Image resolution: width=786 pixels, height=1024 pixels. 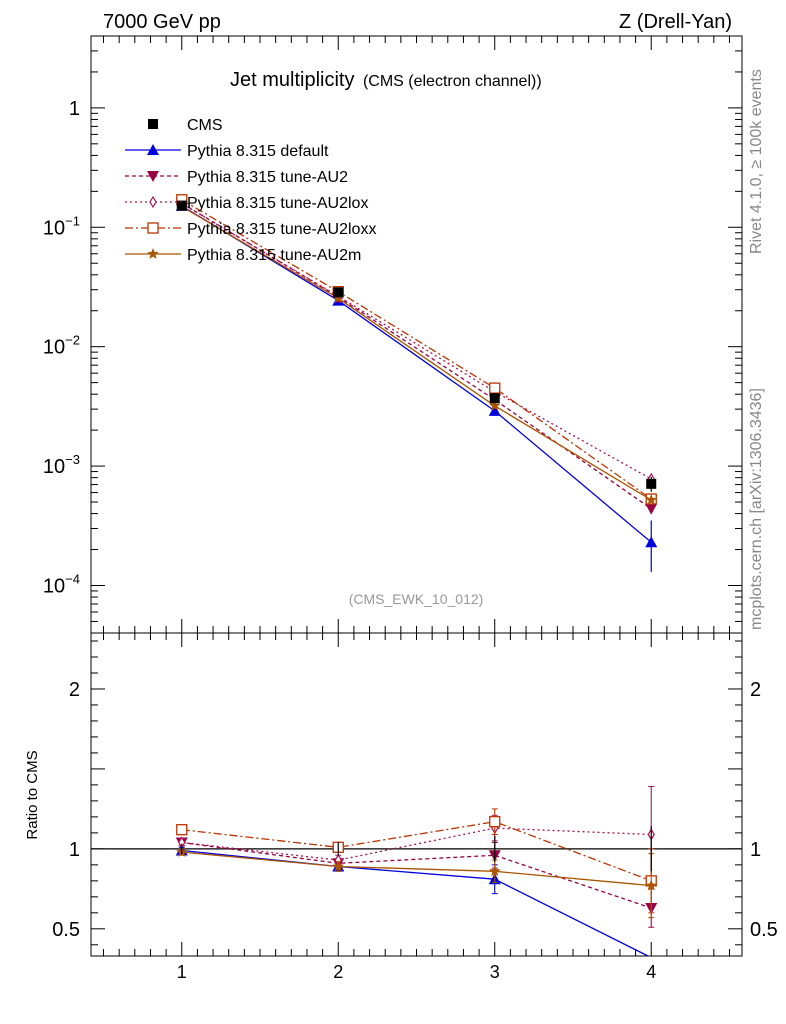 I want to click on side-text-bottom: mcplots.cern.ch [arXiv:1306.3436], so click(x=756, y=509).